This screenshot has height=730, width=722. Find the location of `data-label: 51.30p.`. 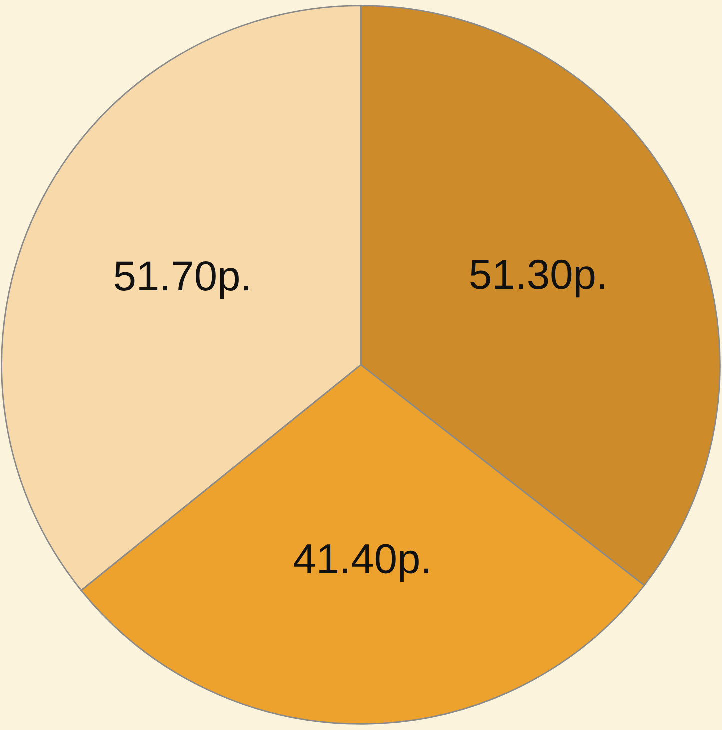

data-label: 51.30p. is located at coordinates (537, 279).